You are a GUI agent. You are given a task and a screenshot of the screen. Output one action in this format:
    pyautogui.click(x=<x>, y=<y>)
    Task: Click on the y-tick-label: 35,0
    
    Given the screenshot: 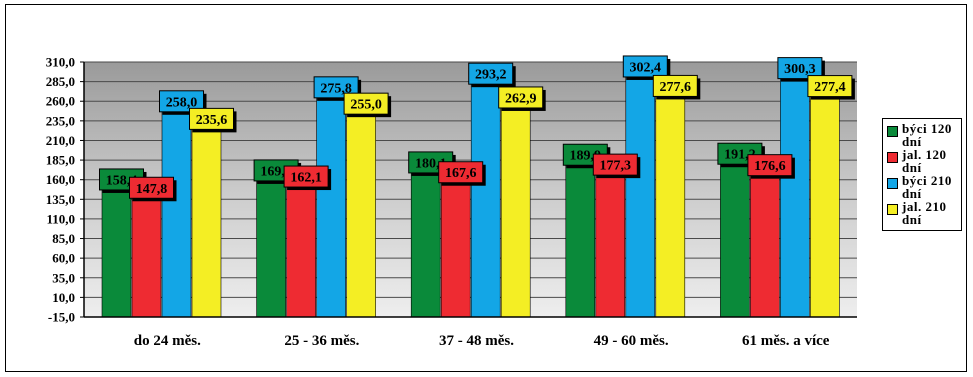 What is the action you would take?
    pyautogui.click(x=63, y=277)
    